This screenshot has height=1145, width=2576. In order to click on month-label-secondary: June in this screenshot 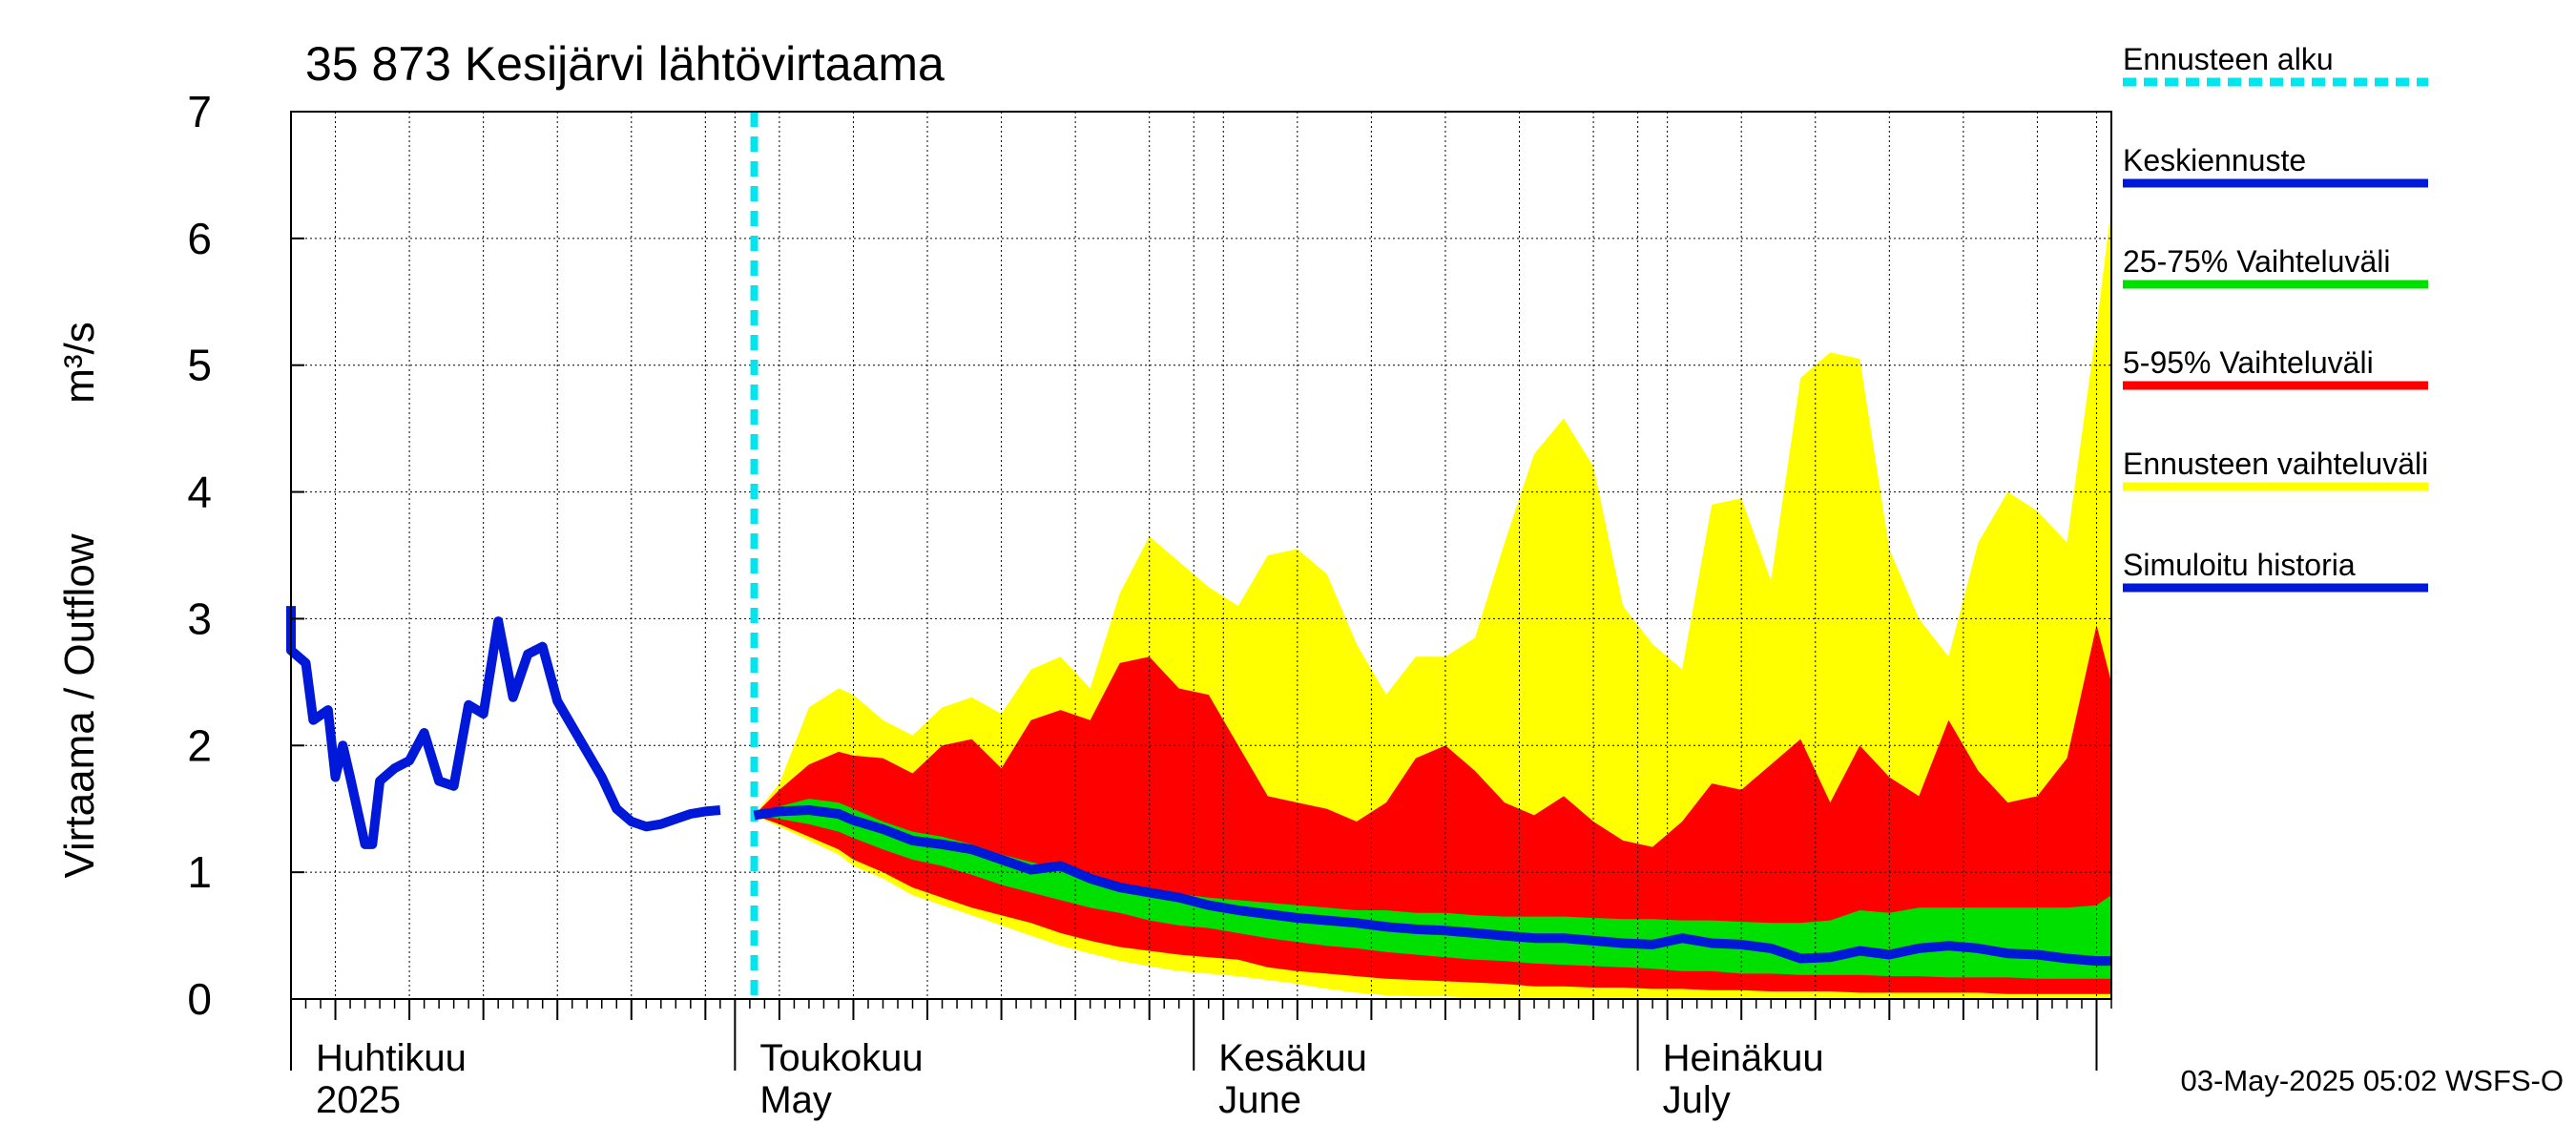, I will do `click(1259, 1100)`.